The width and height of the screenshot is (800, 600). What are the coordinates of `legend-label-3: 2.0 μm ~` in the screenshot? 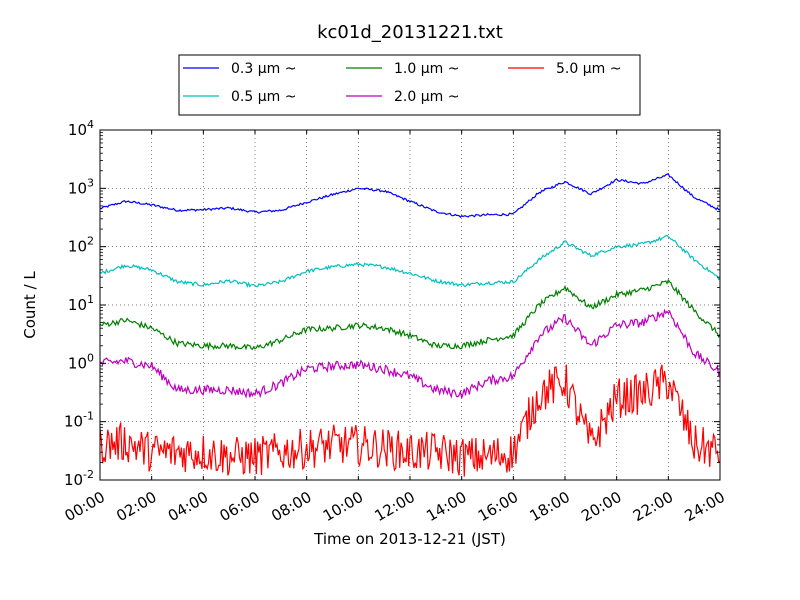 It's located at (426, 97).